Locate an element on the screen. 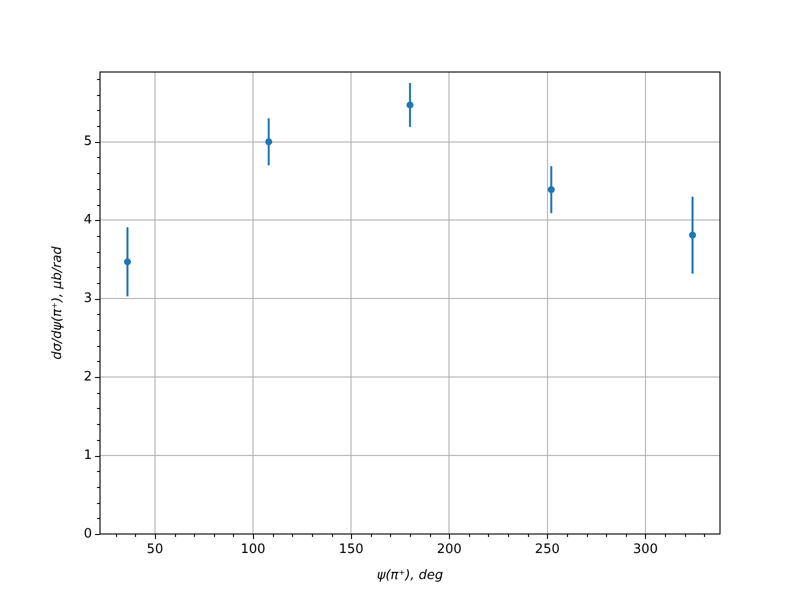 The image size is (800, 600). y-tick-label: 1 is located at coordinates (88, 455).